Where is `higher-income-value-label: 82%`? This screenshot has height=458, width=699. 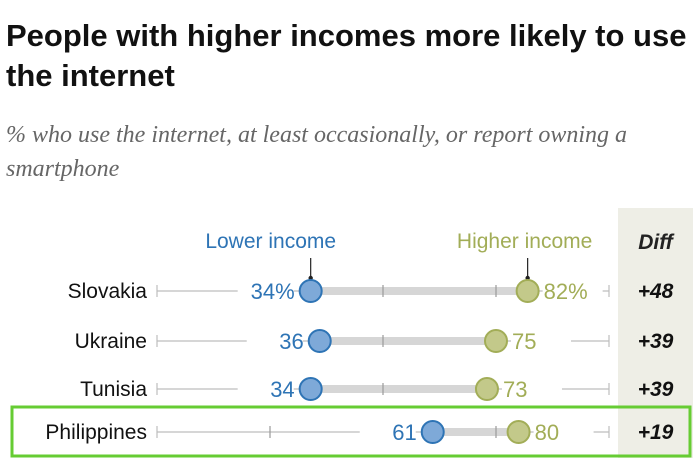
higher-income-value-label: 82% is located at coordinates (566, 291).